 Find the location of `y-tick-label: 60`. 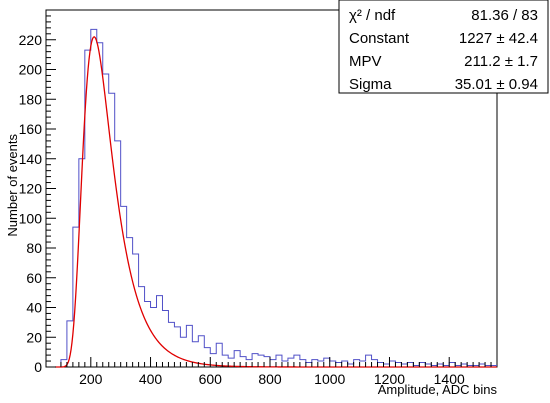

y-tick-label: 60 is located at coordinates (34, 278).